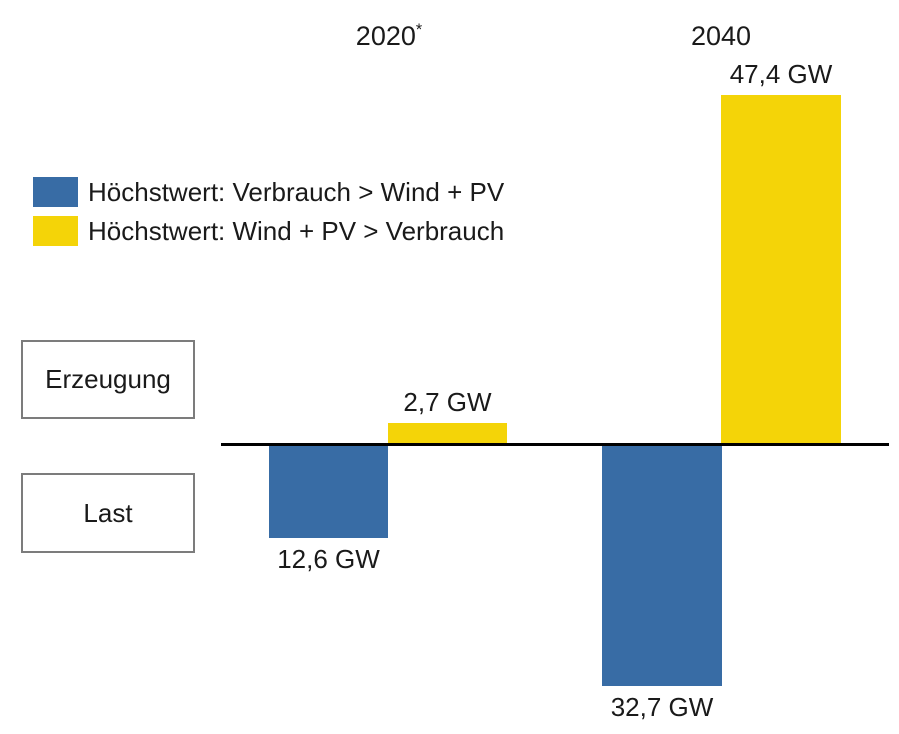 This screenshot has width=899, height=734. I want to click on legend-swatch-yellow, so click(55, 231).